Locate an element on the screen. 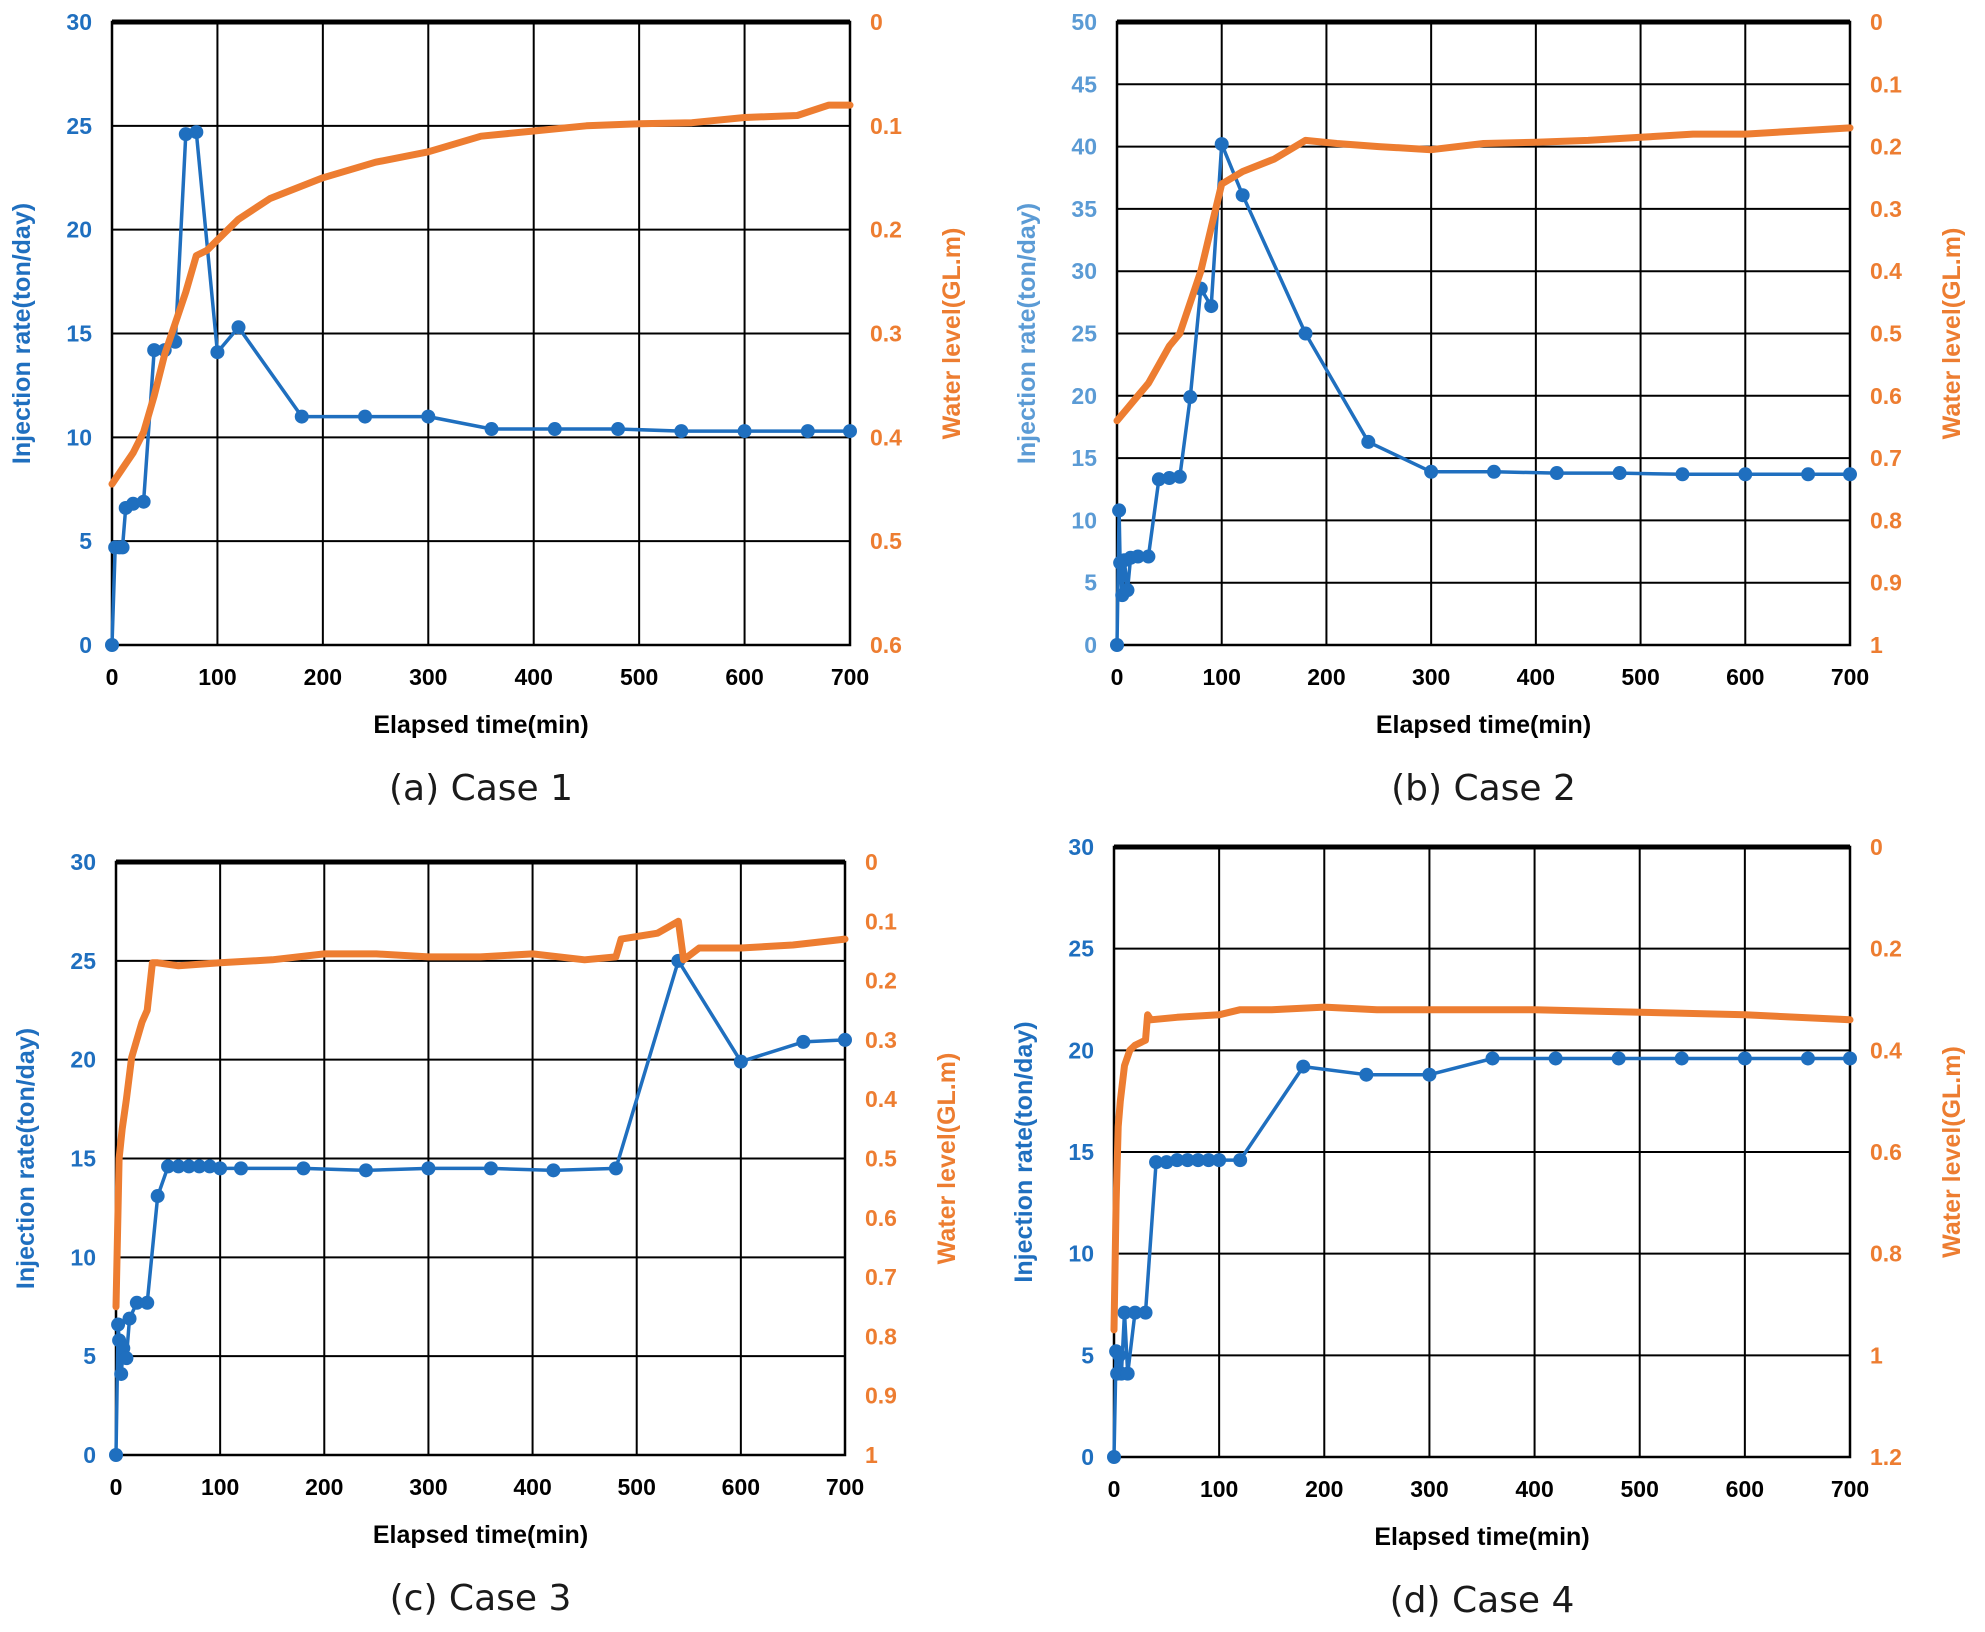  left-tick-label: 20 is located at coordinates (79, 230).